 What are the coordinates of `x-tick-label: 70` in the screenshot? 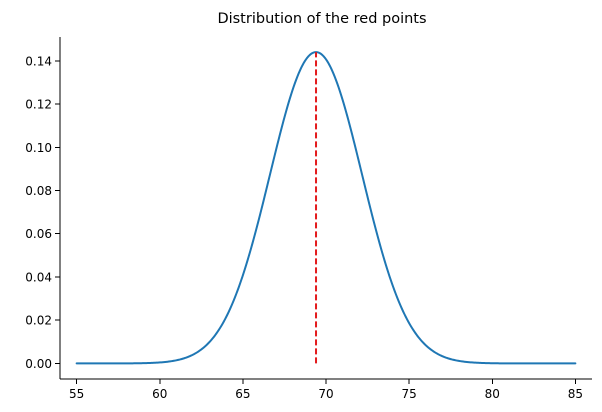 It's located at (325, 394).